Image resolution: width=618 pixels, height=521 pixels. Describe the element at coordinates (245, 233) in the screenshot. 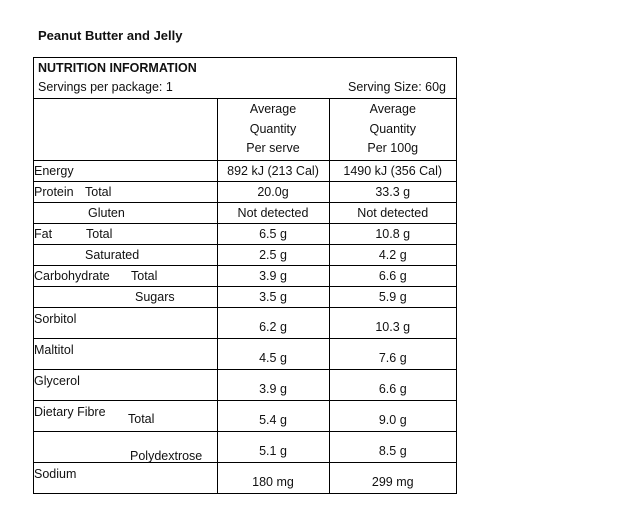

I see `row-fat: Fat Total 6.5 g 10.8 g` at that location.